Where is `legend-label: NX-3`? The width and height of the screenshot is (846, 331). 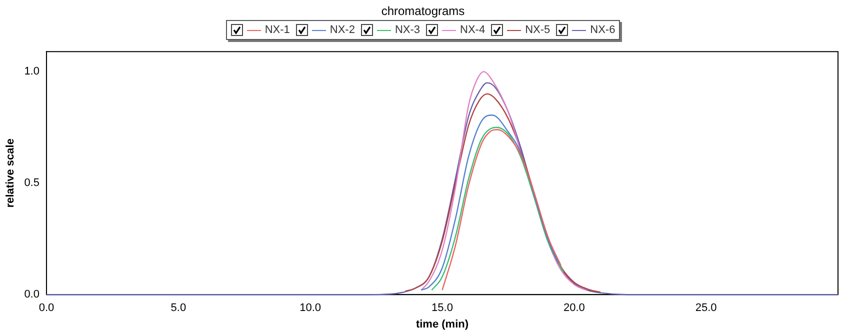
legend-label: NX-3 is located at coordinates (407, 30).